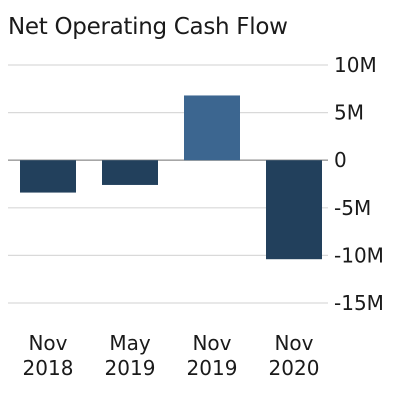 The image size is (410, 408). I want to click on y-tick-label: 10M, so click(355, 65).